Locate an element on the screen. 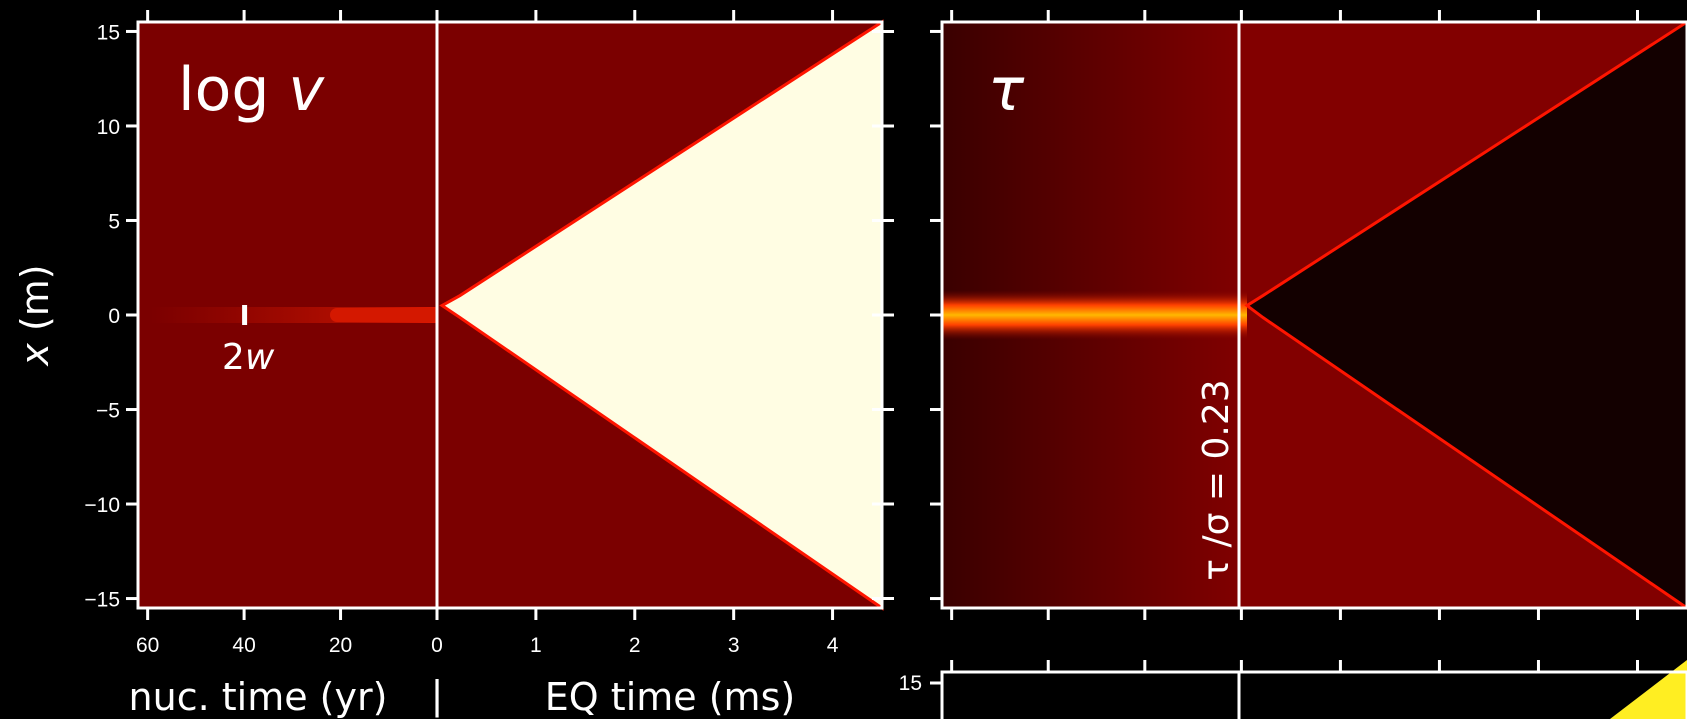  y-tick-label: −5 is located at coordinates (108, 411).